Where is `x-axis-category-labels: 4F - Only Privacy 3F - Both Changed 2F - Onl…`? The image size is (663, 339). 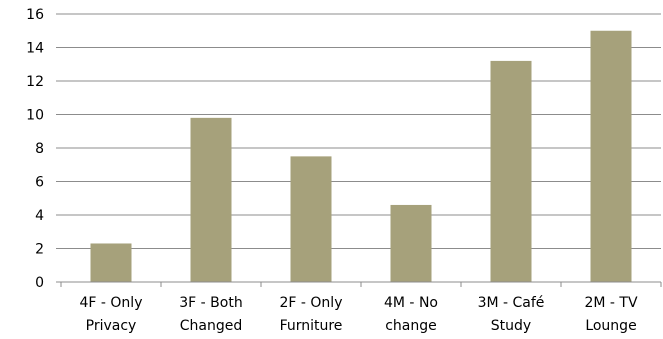 x-axis-category-labels: 4F - Only Privacy 3F - Both Changed 2F - Onl… is located at coordinates (359, 314).